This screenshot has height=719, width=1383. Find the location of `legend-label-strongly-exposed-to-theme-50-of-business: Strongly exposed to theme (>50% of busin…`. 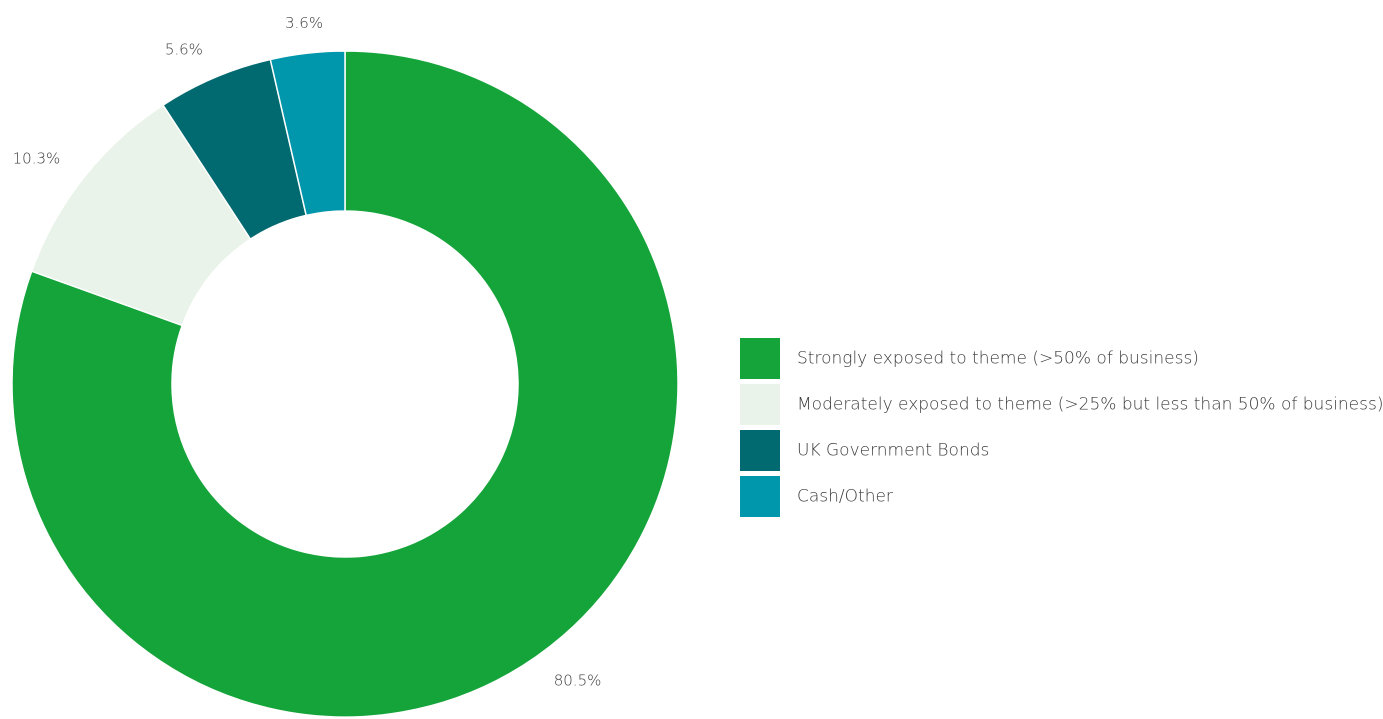

legend-label-strongly-exposed-to-theme-50-of-business: Strongly exposed to theme (>50% of busin… is located at coordinates (998, 359).